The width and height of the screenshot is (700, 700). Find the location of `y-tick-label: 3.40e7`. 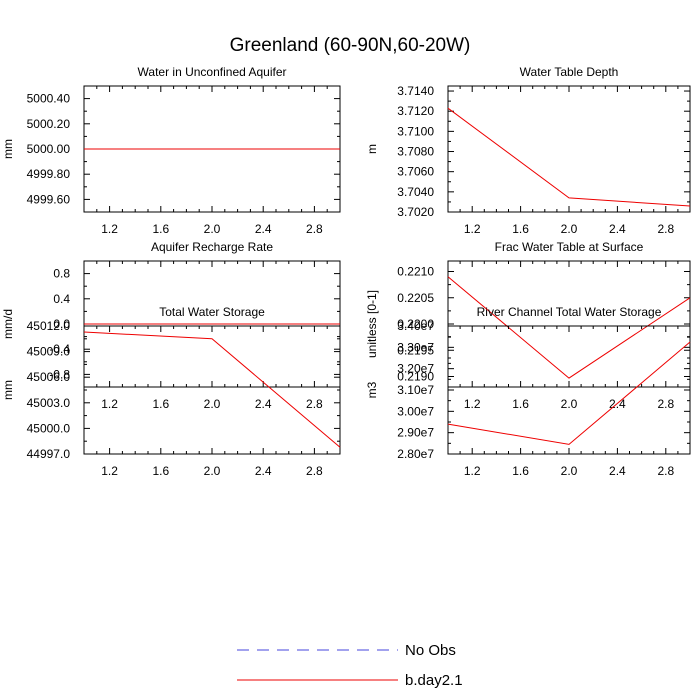

y-tick-label: 3.40e7 is located at coordinates (415, 326).